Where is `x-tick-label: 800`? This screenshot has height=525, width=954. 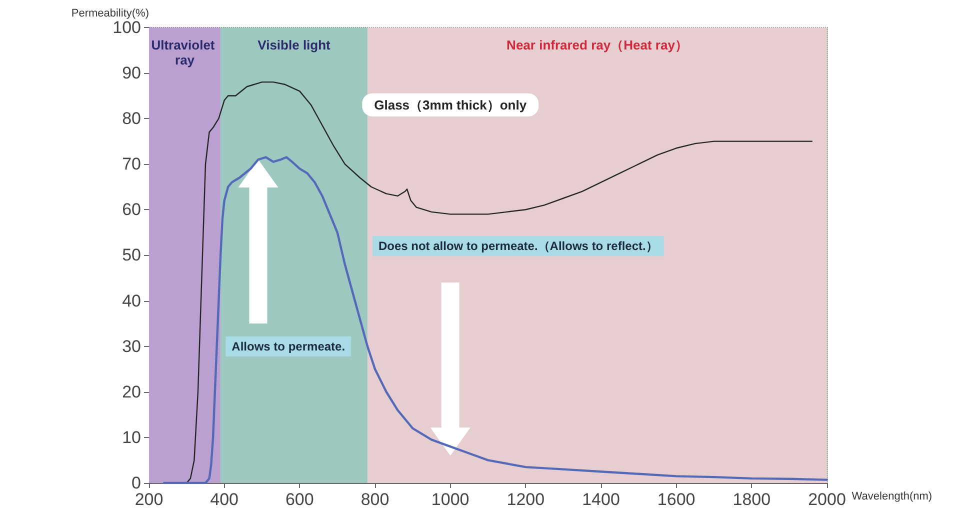
x-tick-label: 800 is located at coordinates (375, 499).